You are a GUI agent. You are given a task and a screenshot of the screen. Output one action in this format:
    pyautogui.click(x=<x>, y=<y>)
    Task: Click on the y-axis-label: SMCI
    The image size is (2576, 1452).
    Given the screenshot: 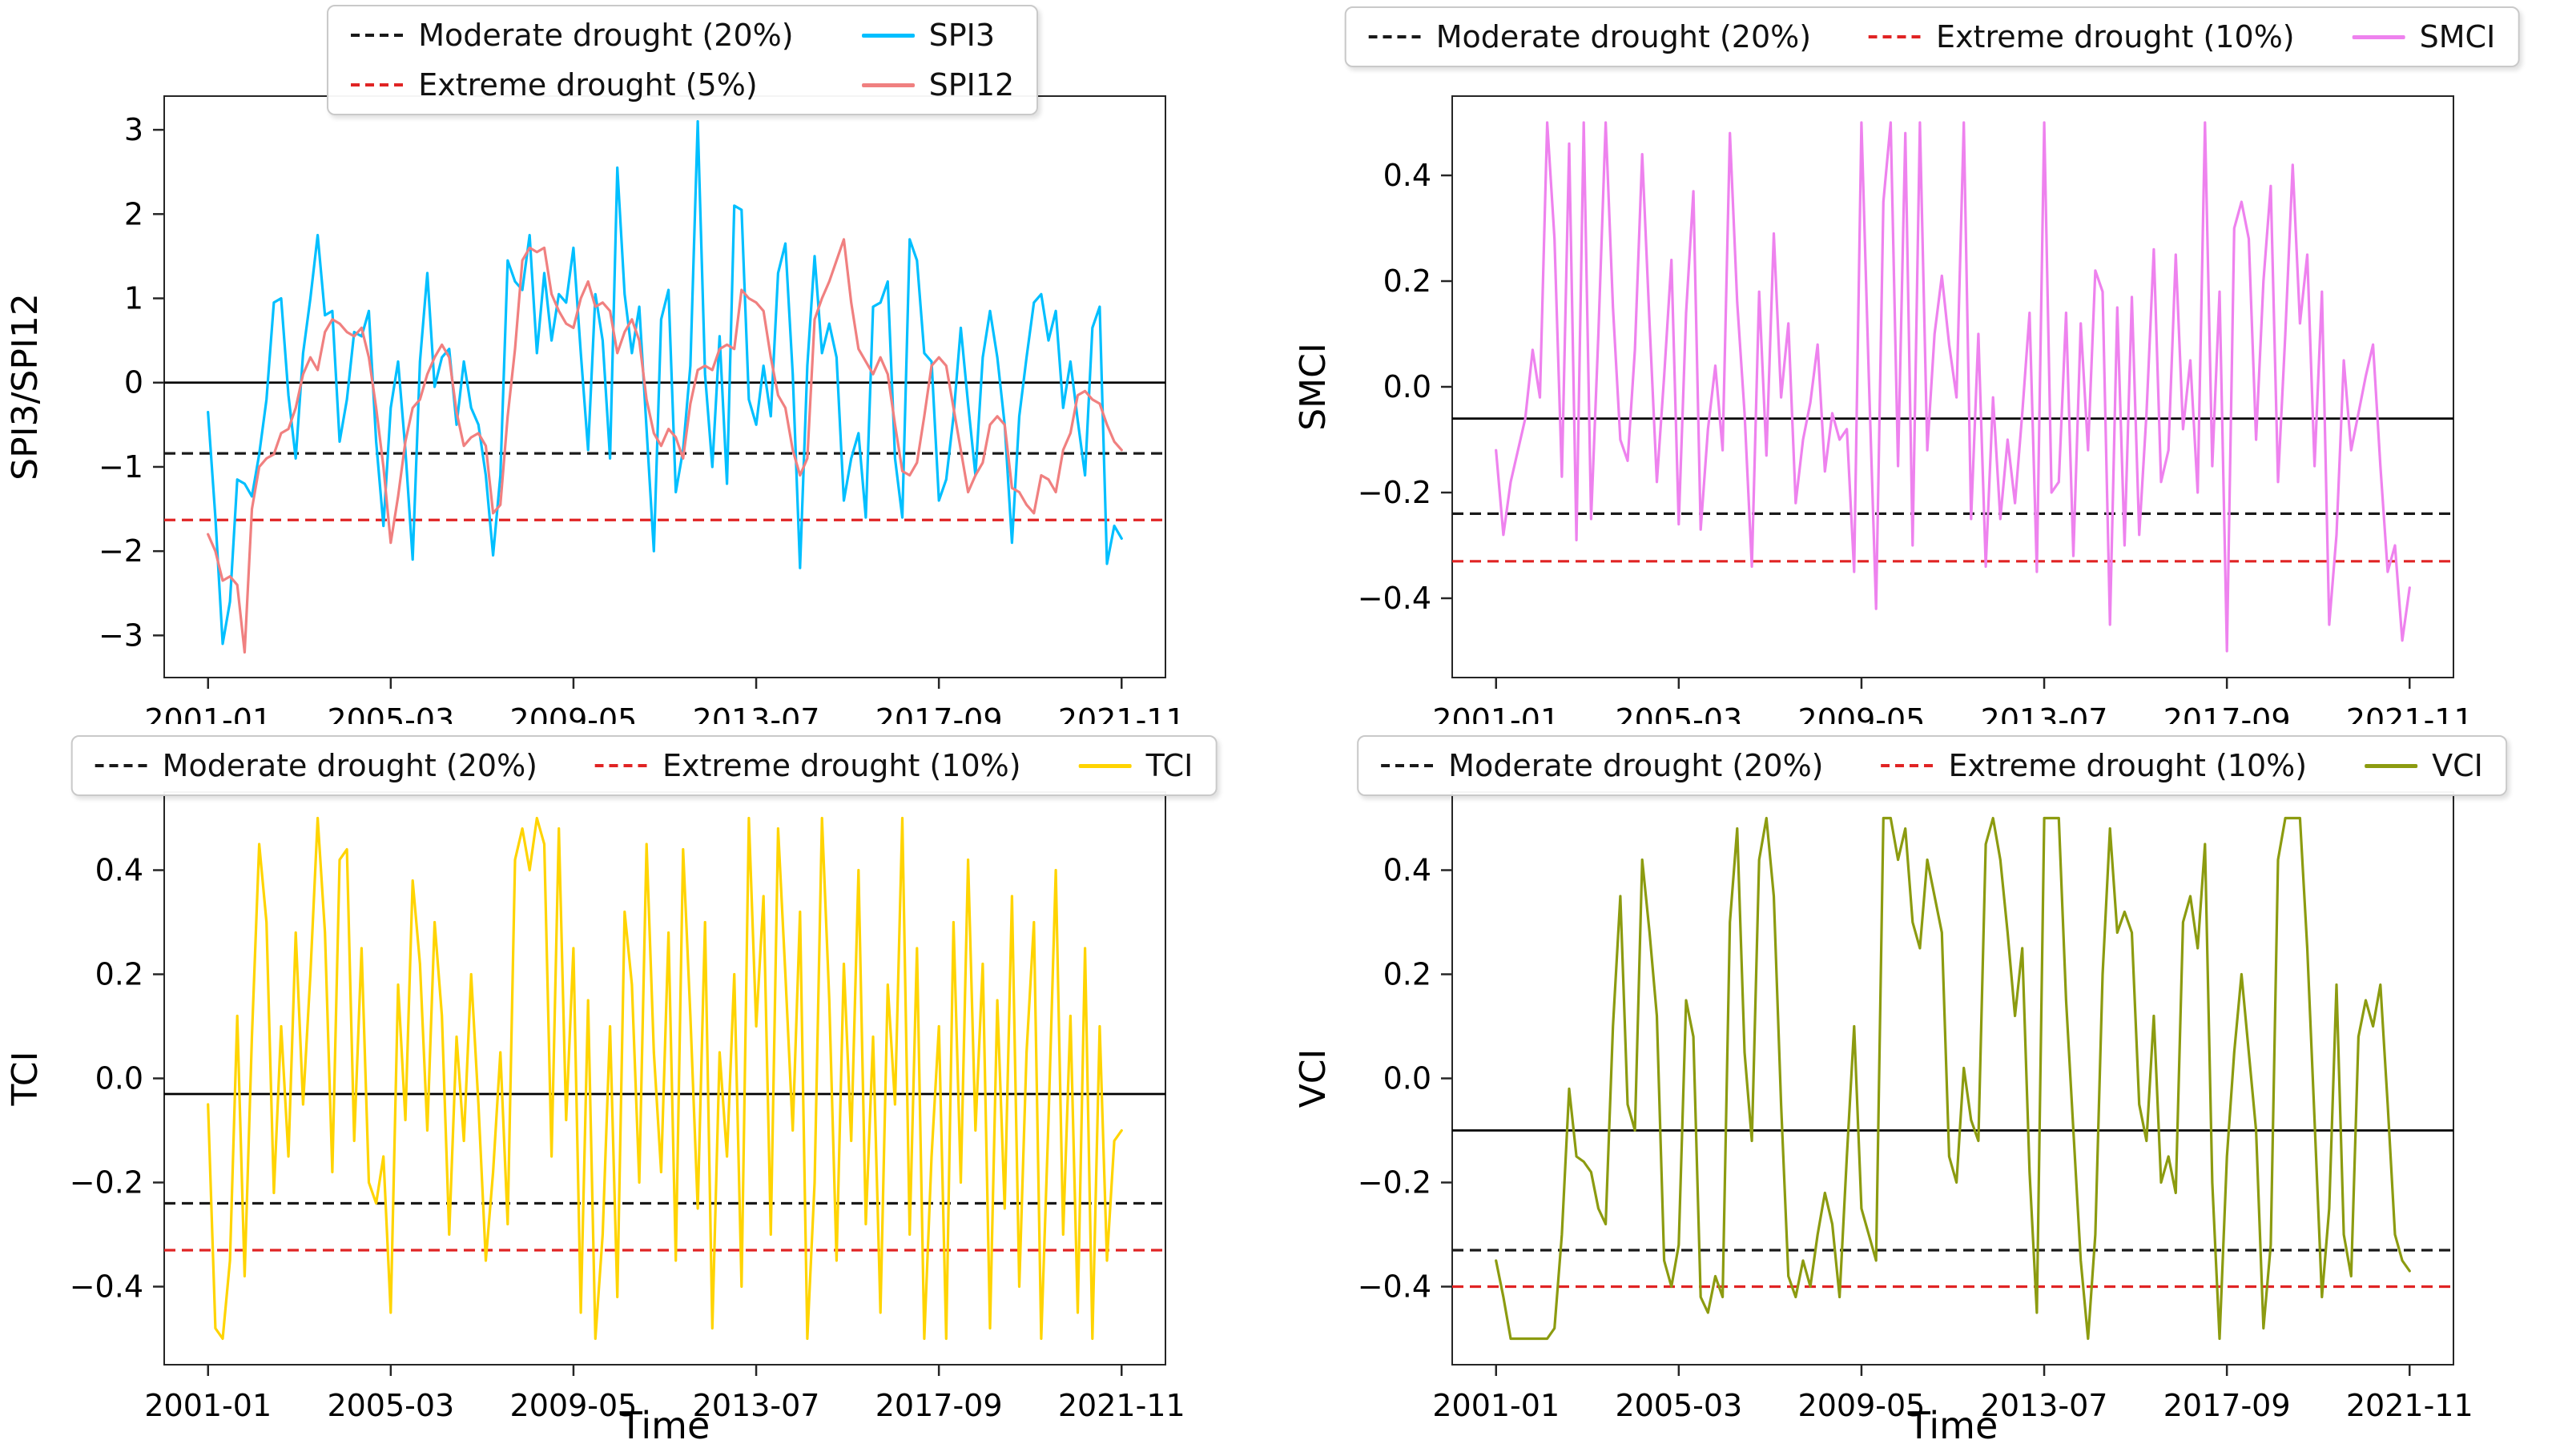 What is the action you would take?
    pyautogui.click(x=1313, y=387)
    